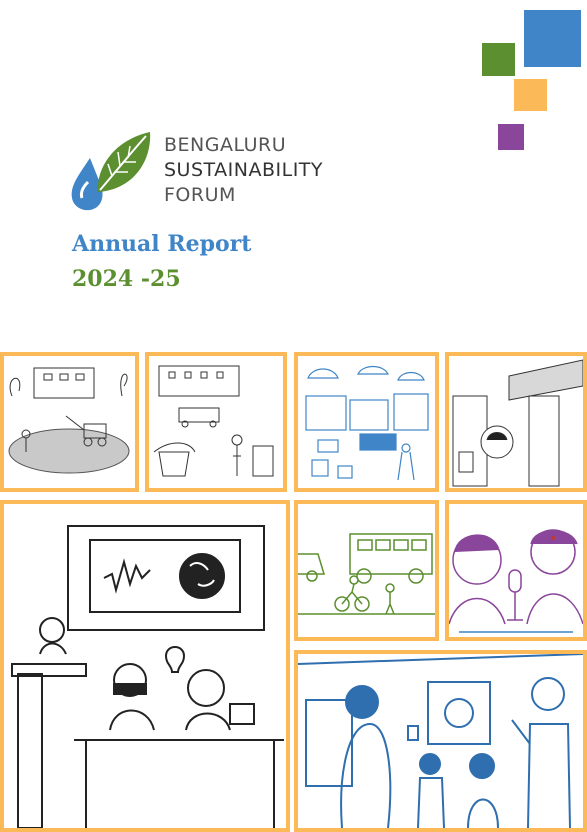 Image resolution: width=587 pixels, height=832 pixels. Describe the element at coordinates (69, 422) in the screenshot. I see `illustration-lake-cleanup` at that location.